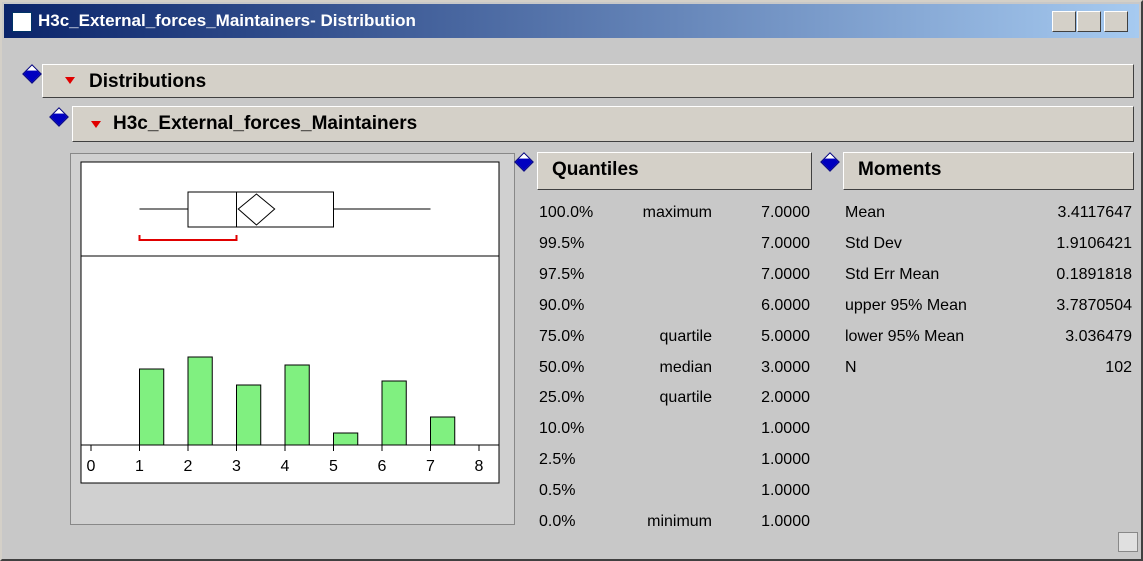  I want to click on quantile-value: 6.0000, so click(785, 305).